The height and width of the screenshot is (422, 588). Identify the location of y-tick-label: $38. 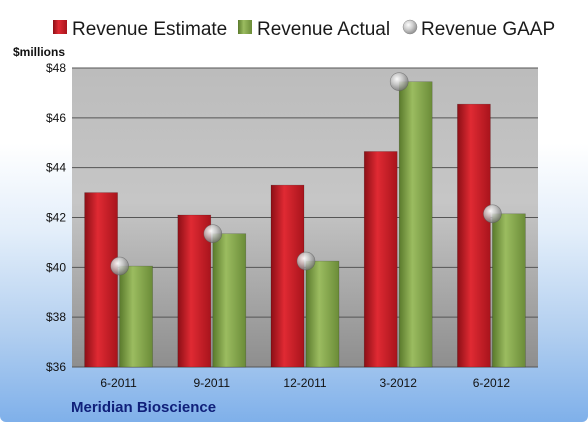
(56, 317).